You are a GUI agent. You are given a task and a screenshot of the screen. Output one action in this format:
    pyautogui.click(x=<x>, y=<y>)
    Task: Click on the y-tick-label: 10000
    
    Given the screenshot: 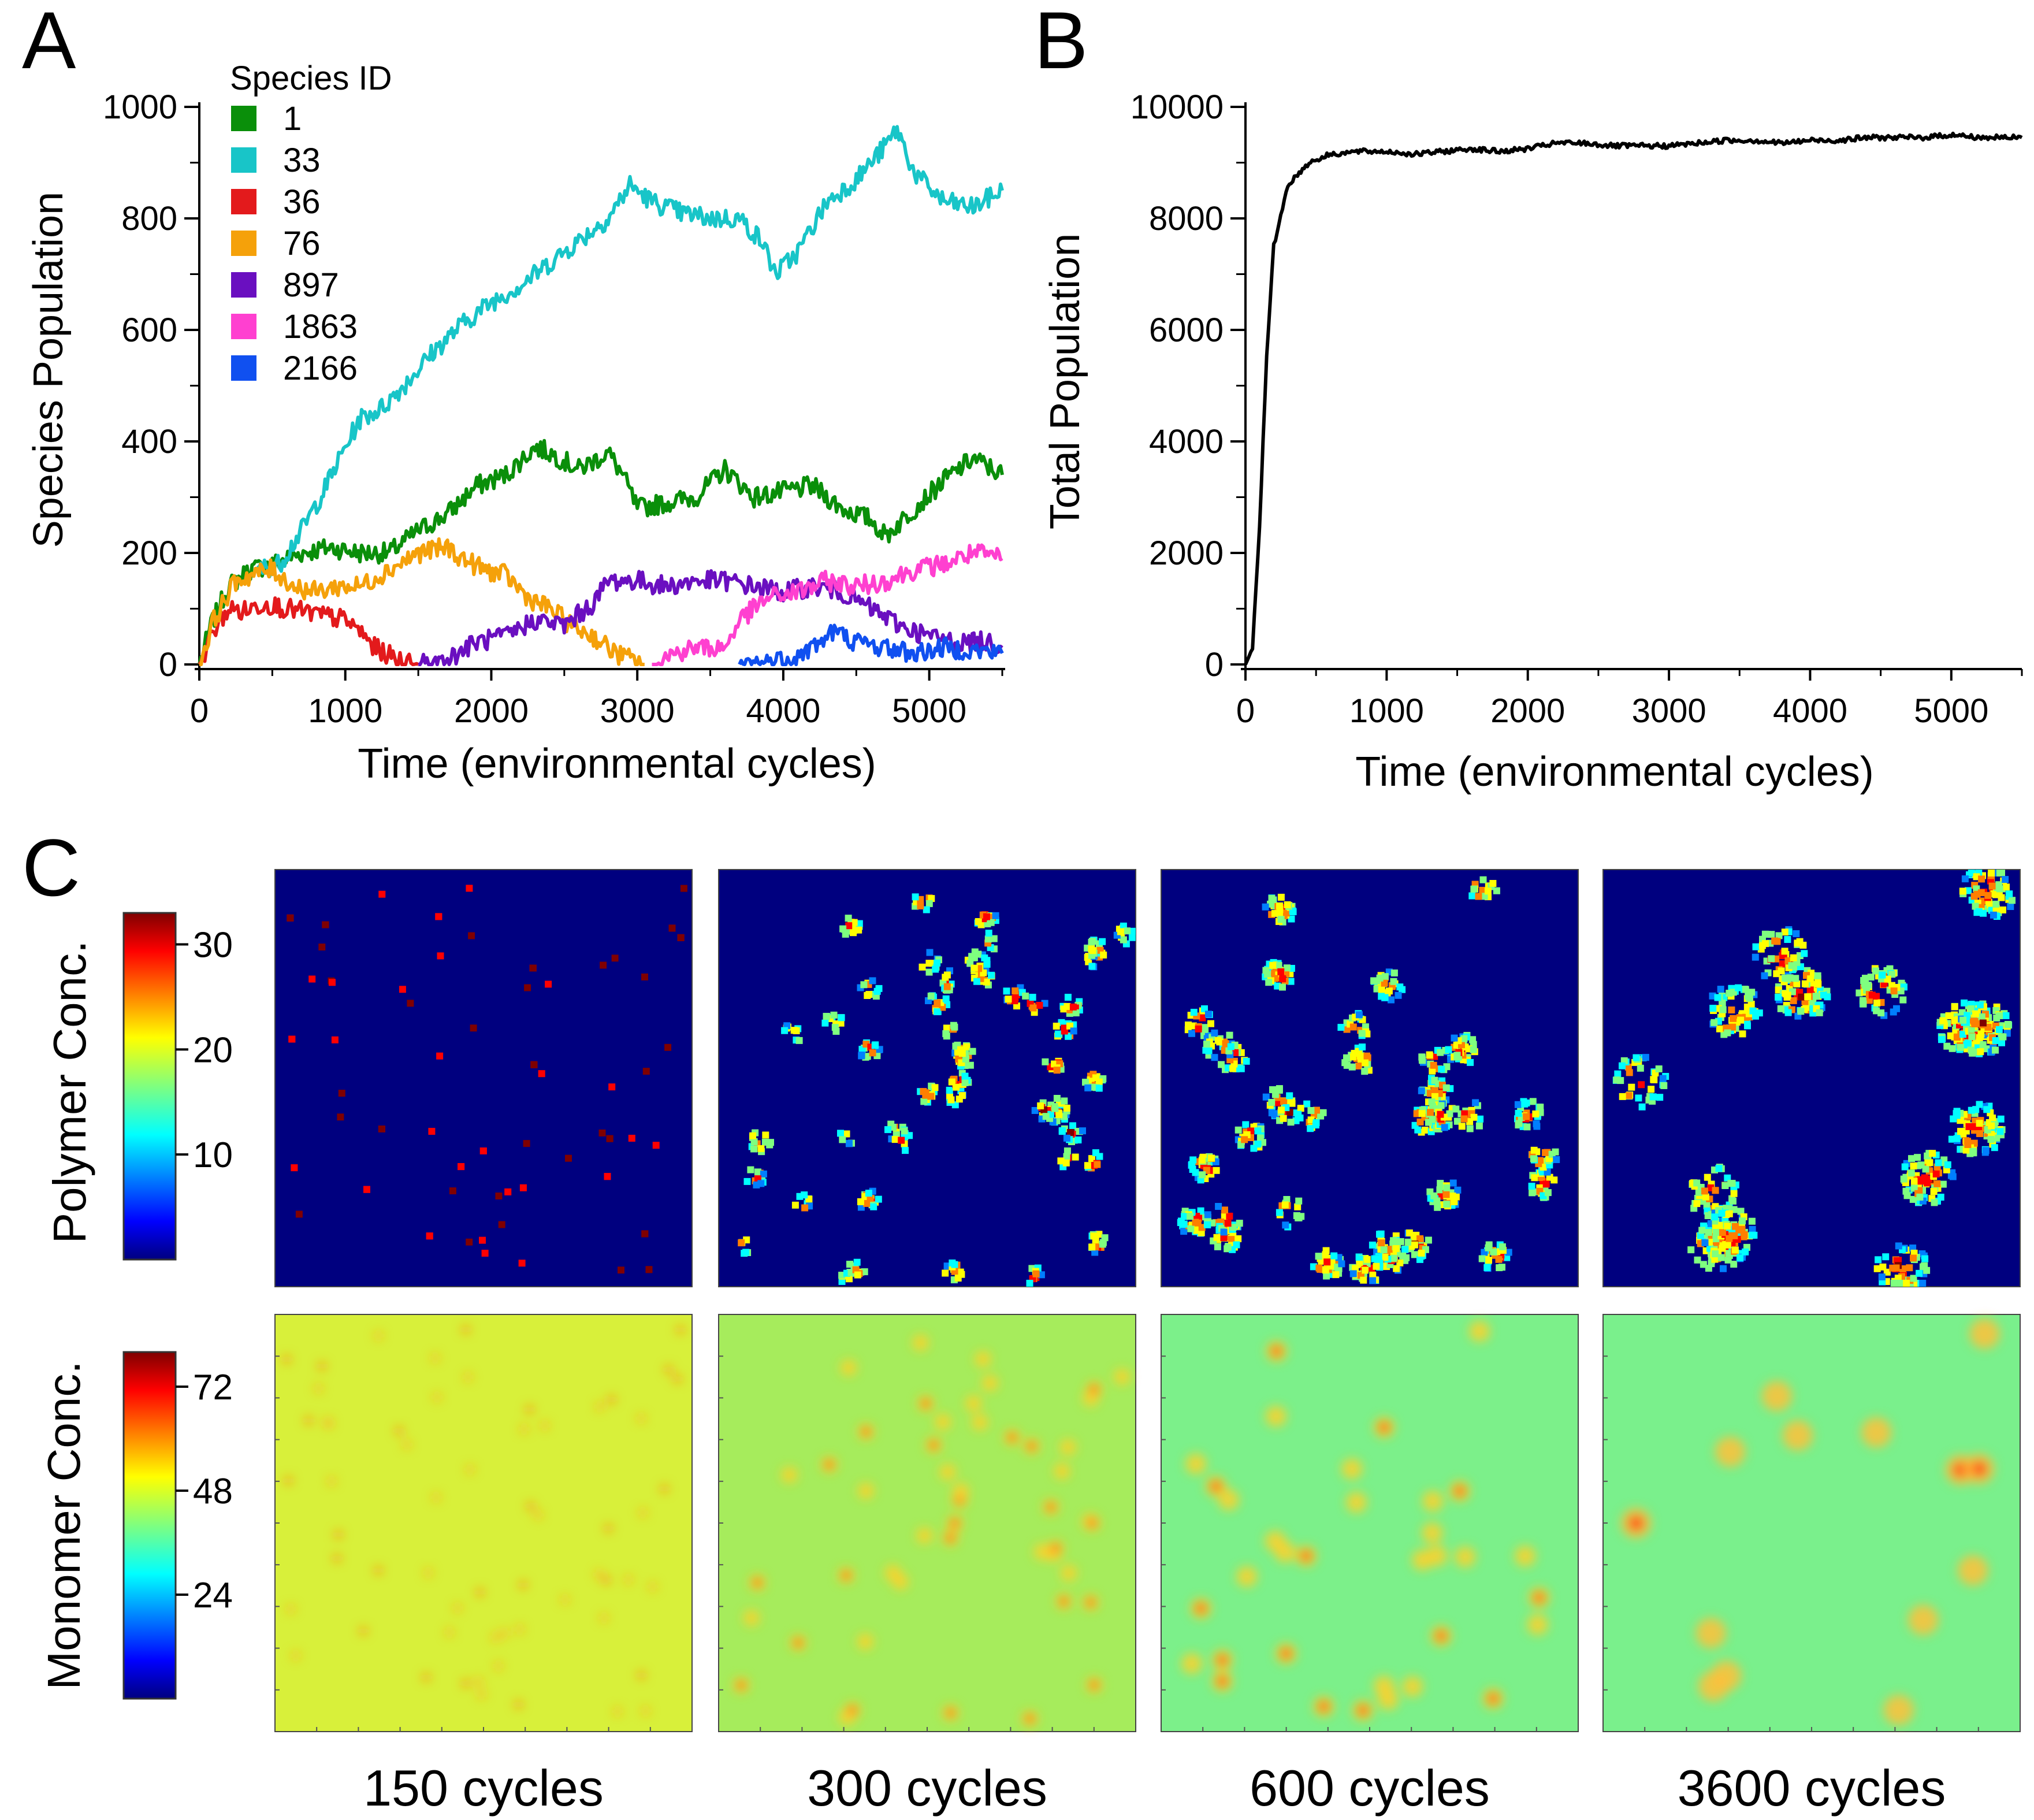 What is the action you would take?
    pyautogui.click(x=1177, y=107)
    